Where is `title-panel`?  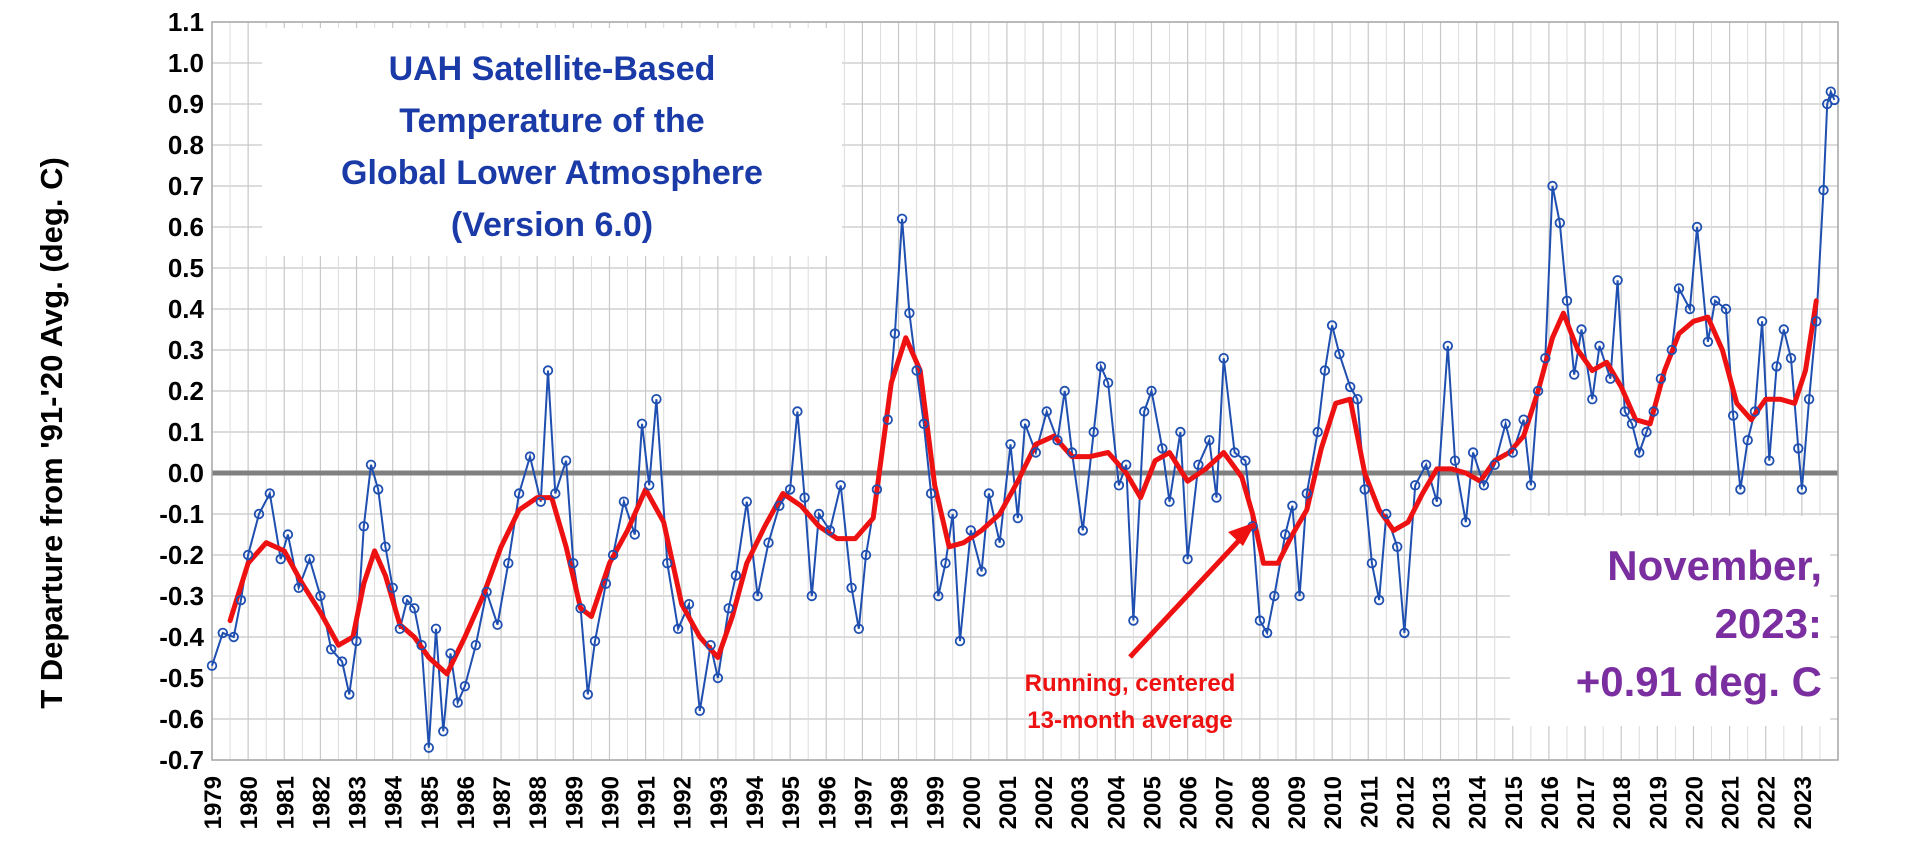 title-panel is located at coordinates (552, 142).